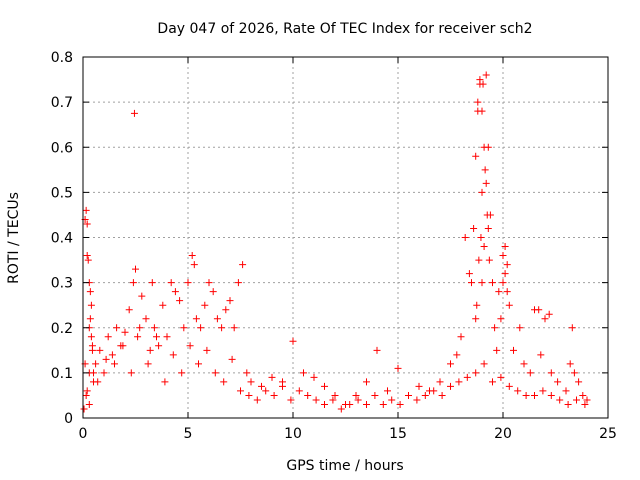 The height and width of the screenshot is (480, 640). I want to click on y-axis-label: ROTI / TECUs, so click(14, 238).